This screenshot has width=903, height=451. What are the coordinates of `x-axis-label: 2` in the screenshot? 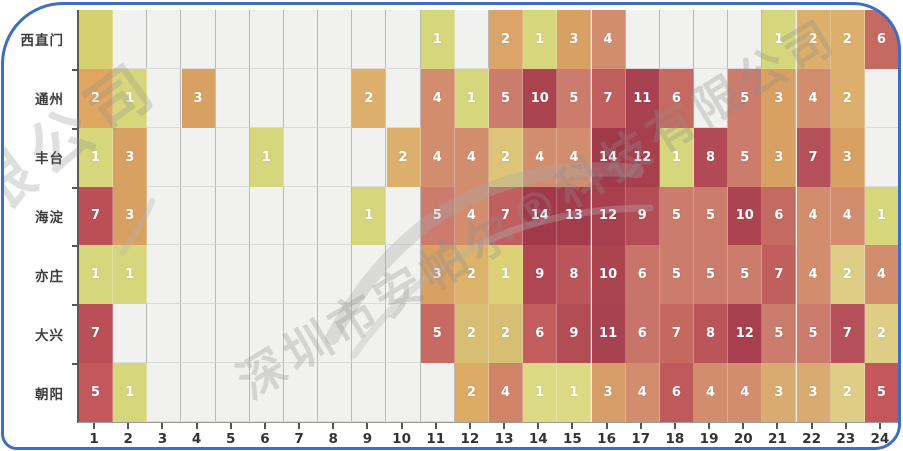 It's located at (128, 439).